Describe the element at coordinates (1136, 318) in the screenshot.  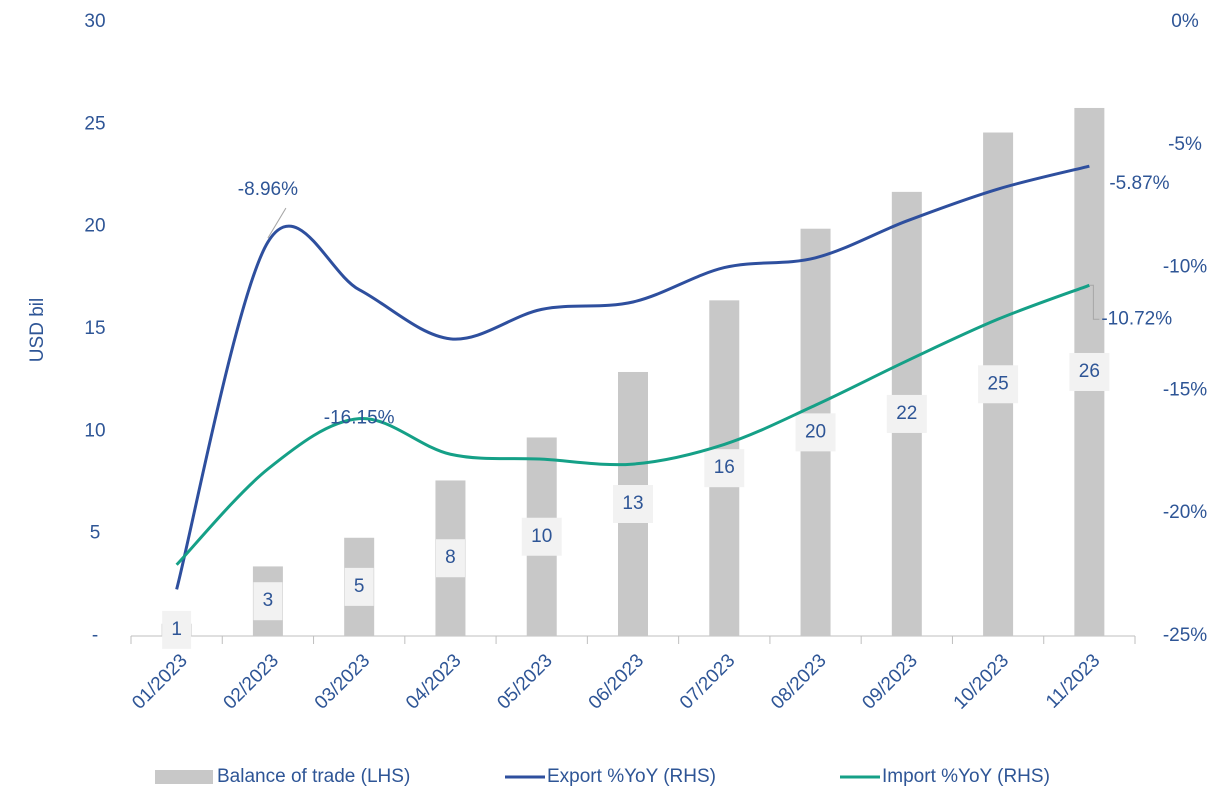
I see `data-label: -10.72%` at that location.